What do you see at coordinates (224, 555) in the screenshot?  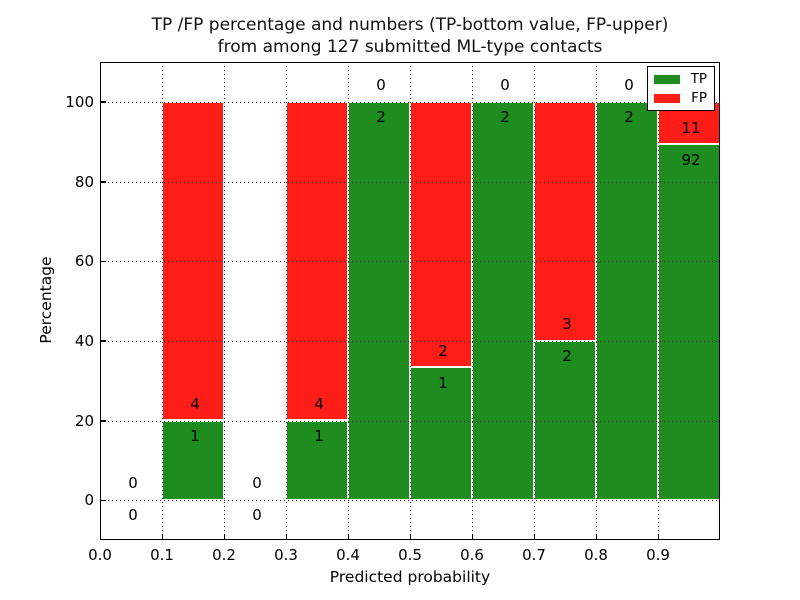 I see `x-tick-label: 0.2` at bounding box center [224, 555].